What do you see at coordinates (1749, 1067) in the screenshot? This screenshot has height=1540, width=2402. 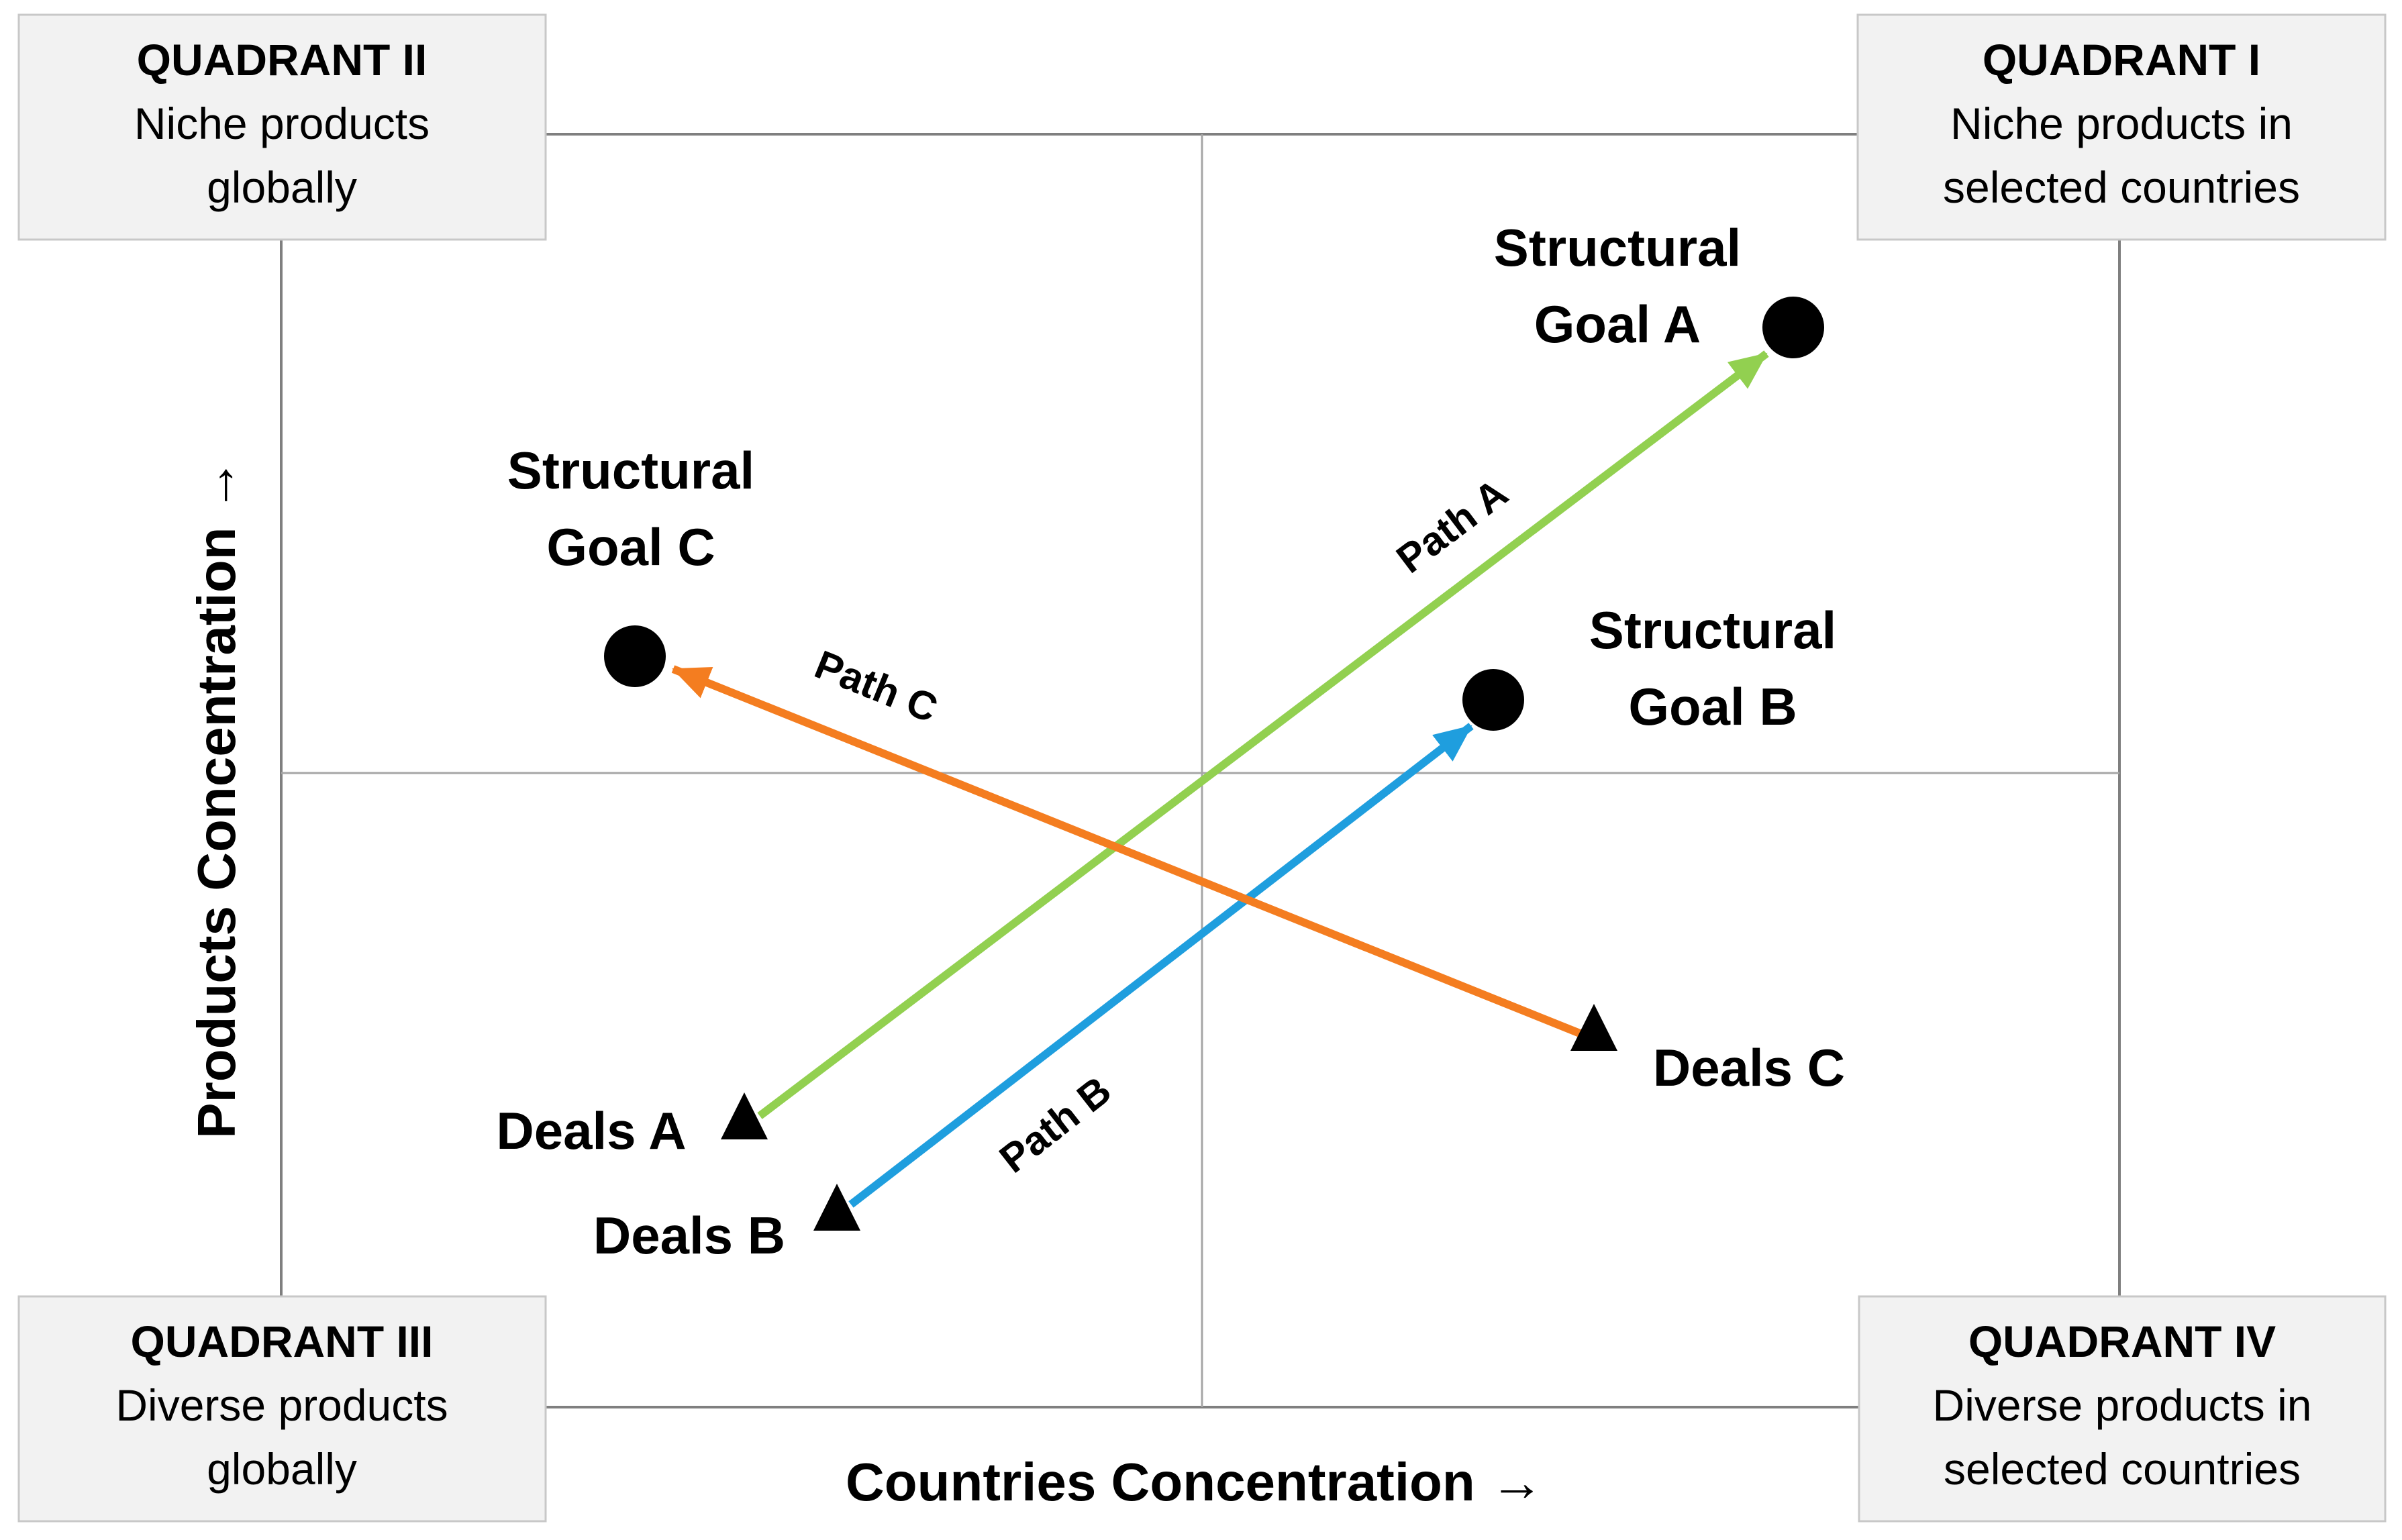 I see `deals-c-label: Deals C` at bounding box center [1749, 1067].